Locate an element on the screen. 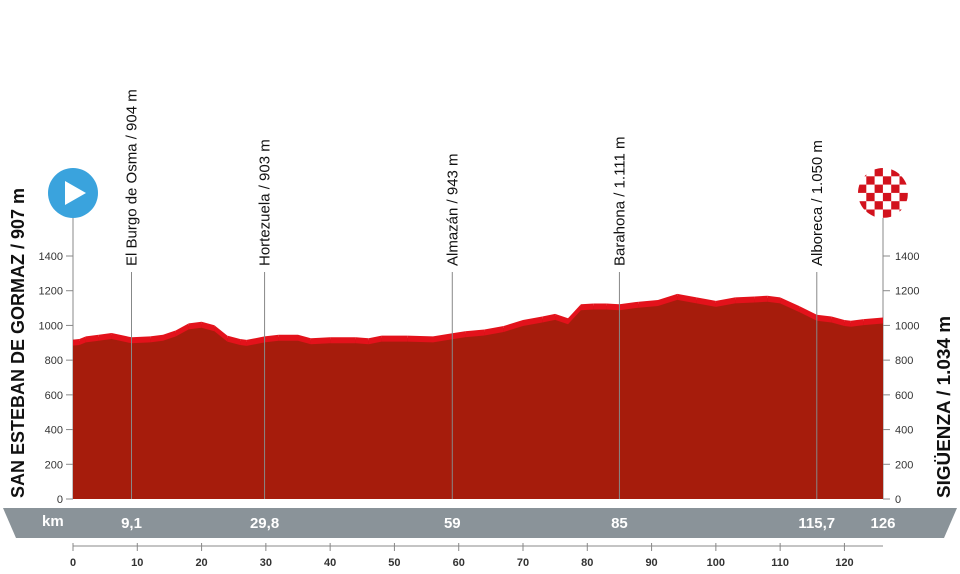  x-tick-label: 20 is located at coordinates (201, 563).